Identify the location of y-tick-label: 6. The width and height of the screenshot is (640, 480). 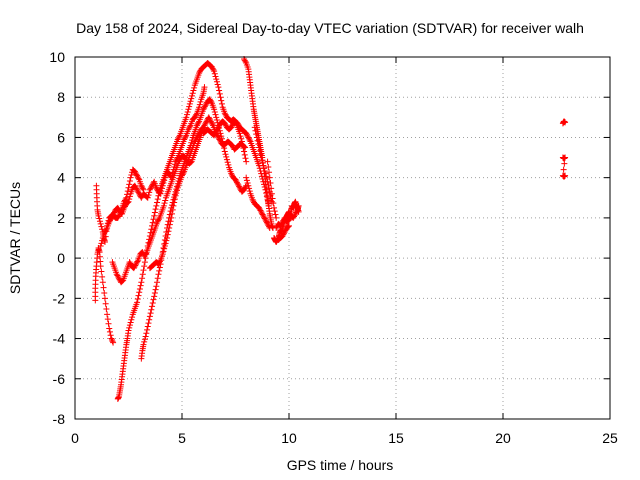
(61, 137).